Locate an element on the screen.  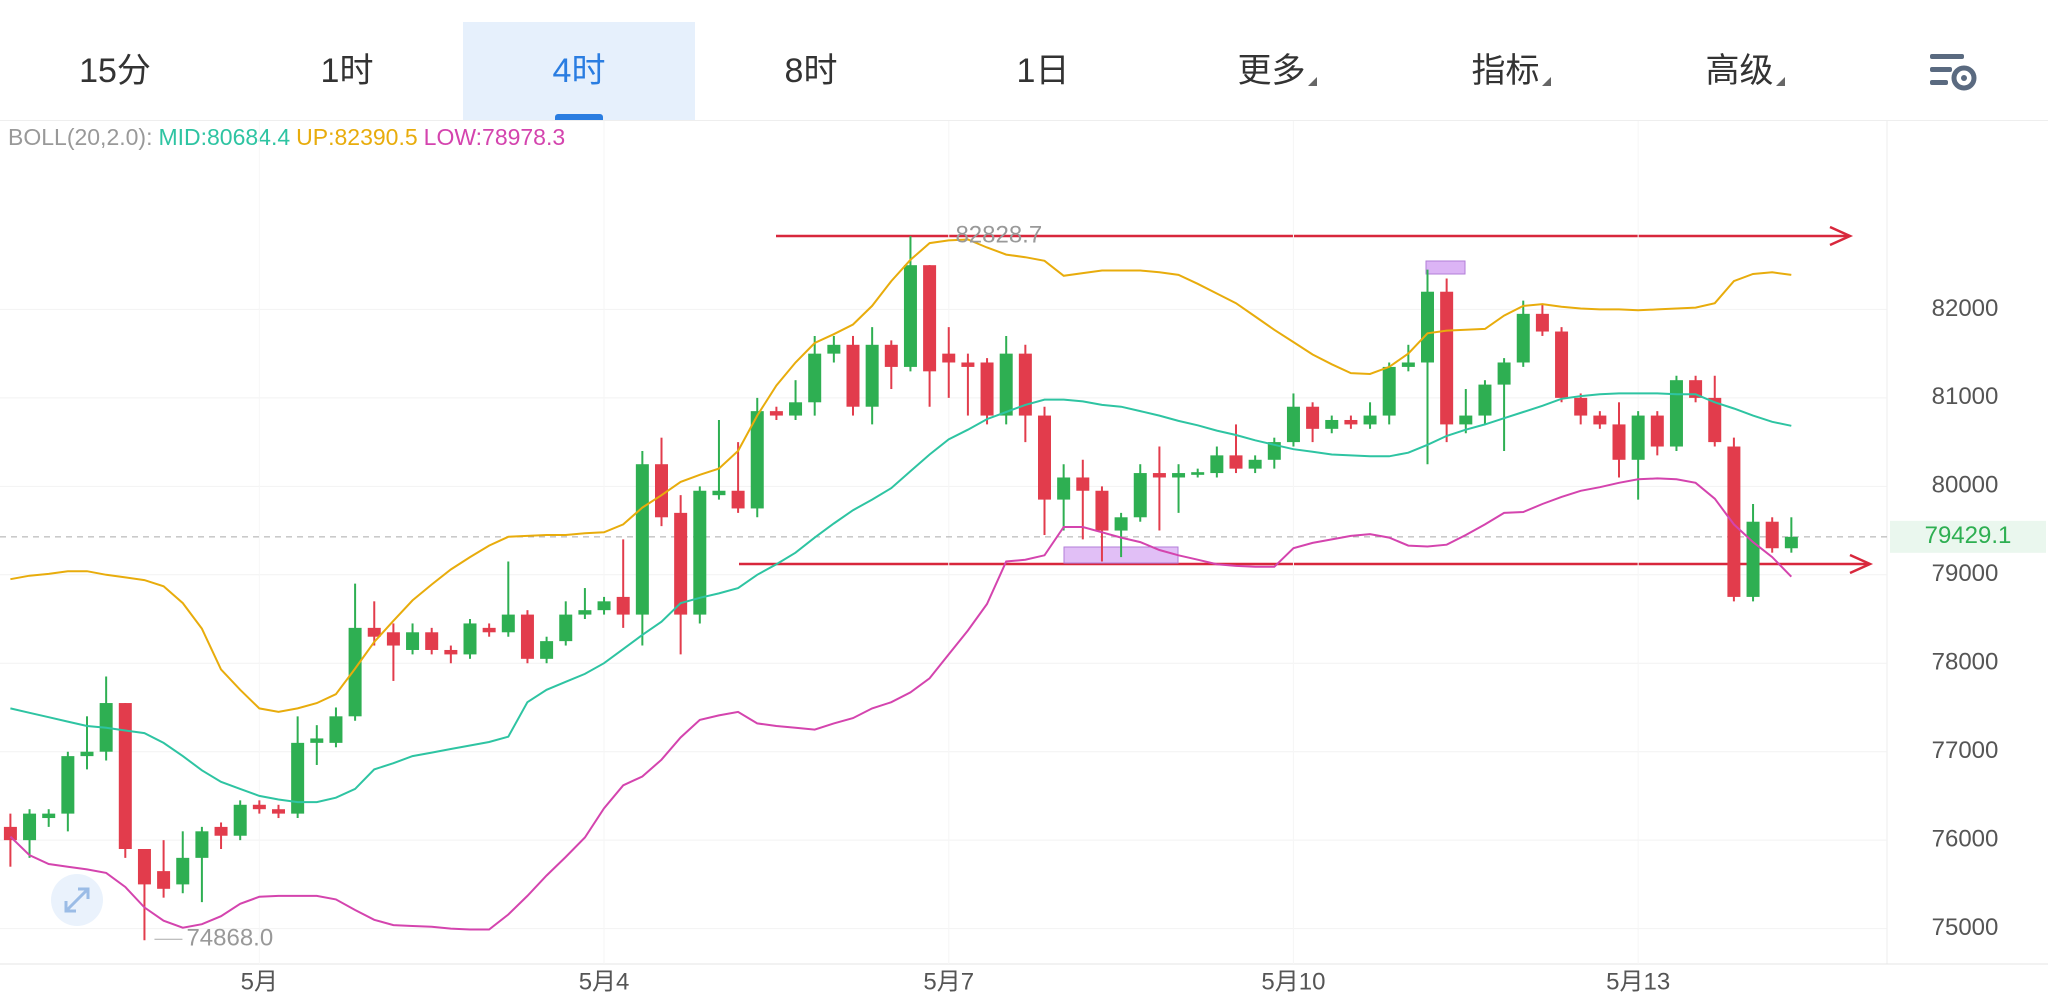
high-label: 82828.7 is located at coordinates (998, 234).